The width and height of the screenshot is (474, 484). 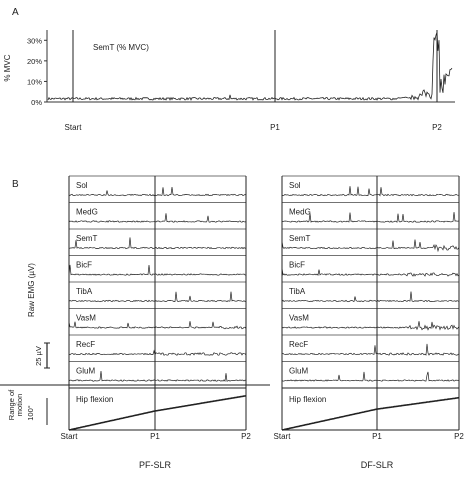 I want to click on df-muscle-label: Sol, so click(x=295, y=185).